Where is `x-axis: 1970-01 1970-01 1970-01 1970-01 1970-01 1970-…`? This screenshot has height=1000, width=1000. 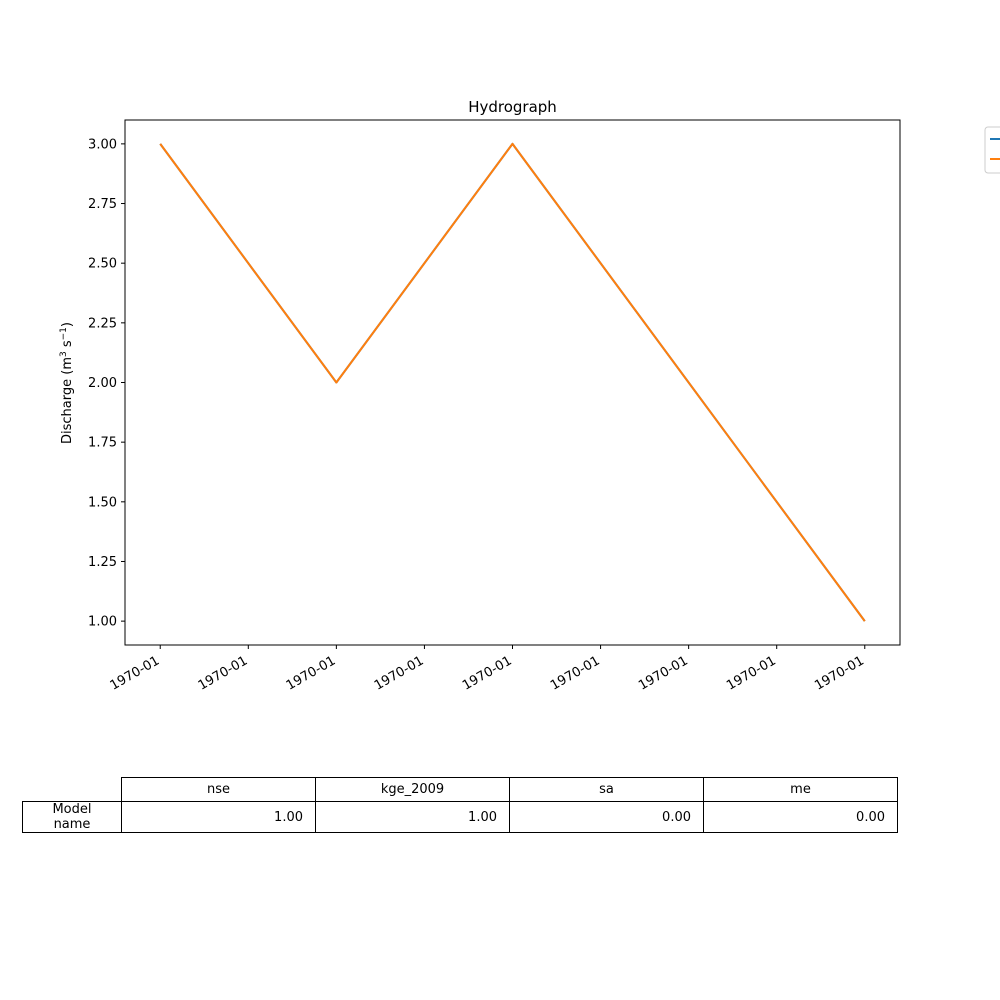 x-axis: 1970-01 1970-01 1970-01 1970-01 1970-01 1970-… is located at coordinates (487, 669).